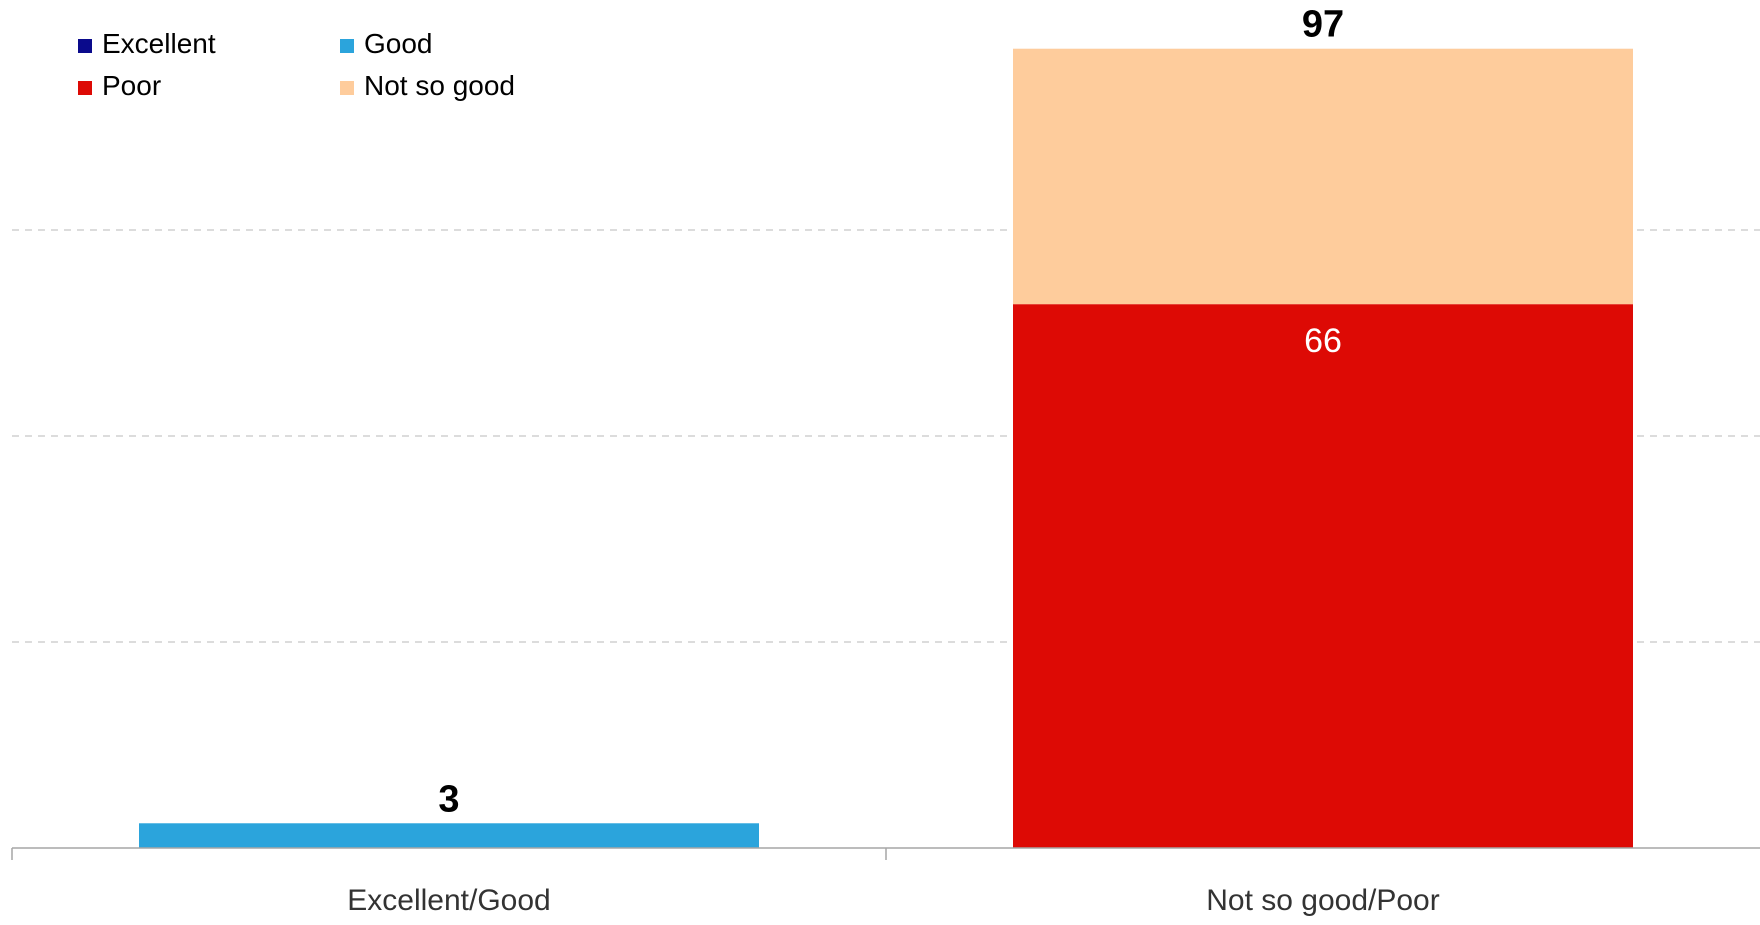  What do you see at coordinates (885, 882) in the screenshot?
I see `x-axis: Excellent/Good Not so good/Poor` at bounding box center [885, 882].